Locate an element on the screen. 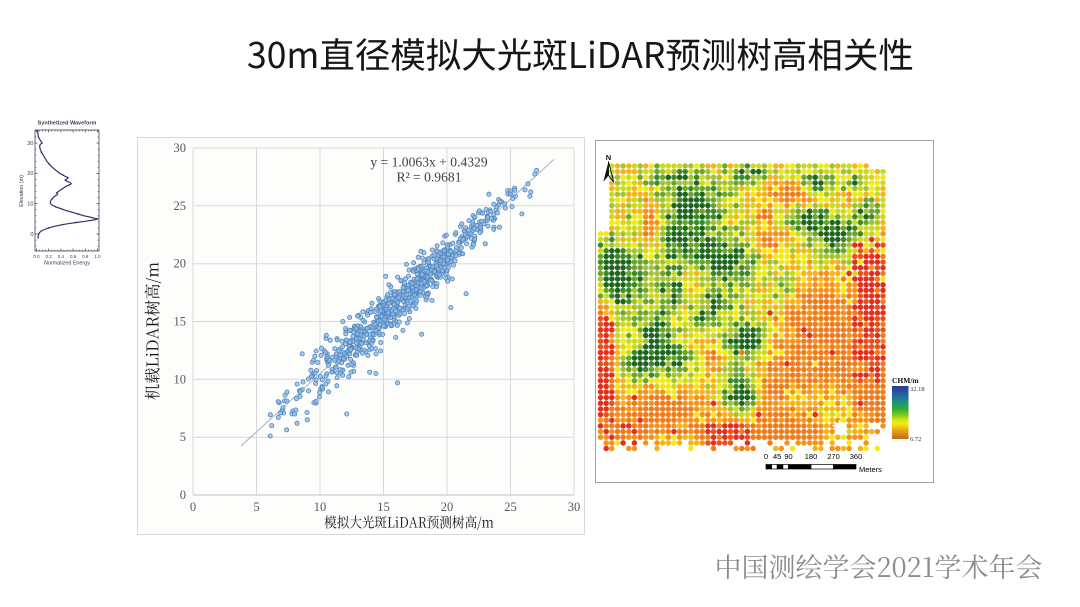  svg-text: 0.0 is located at coordinates (36, 256).